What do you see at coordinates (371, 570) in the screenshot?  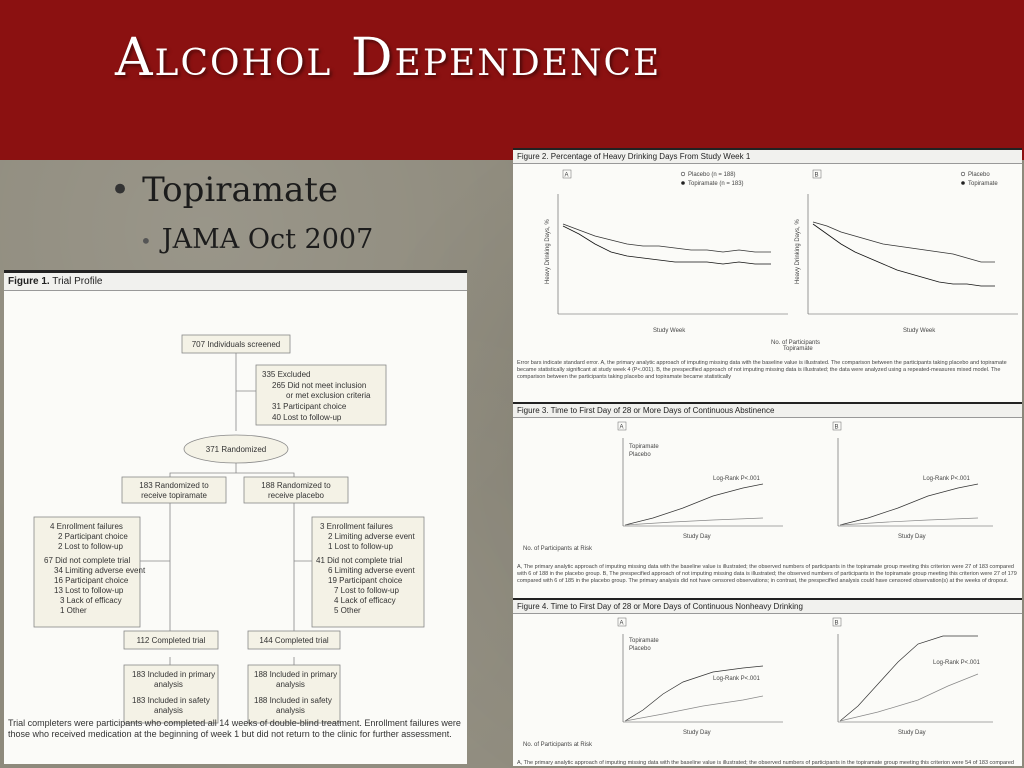 I see `dropout-line: 6 Limiting adverse event` at bounding box center [371, 570].